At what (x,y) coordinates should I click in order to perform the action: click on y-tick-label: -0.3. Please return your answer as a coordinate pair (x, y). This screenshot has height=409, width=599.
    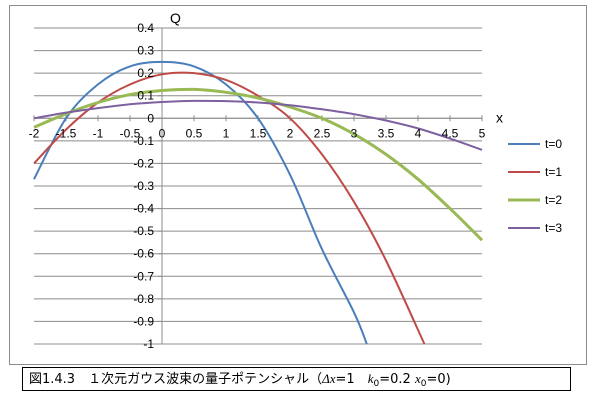
    Looking at the image, I should click on (143, 186).